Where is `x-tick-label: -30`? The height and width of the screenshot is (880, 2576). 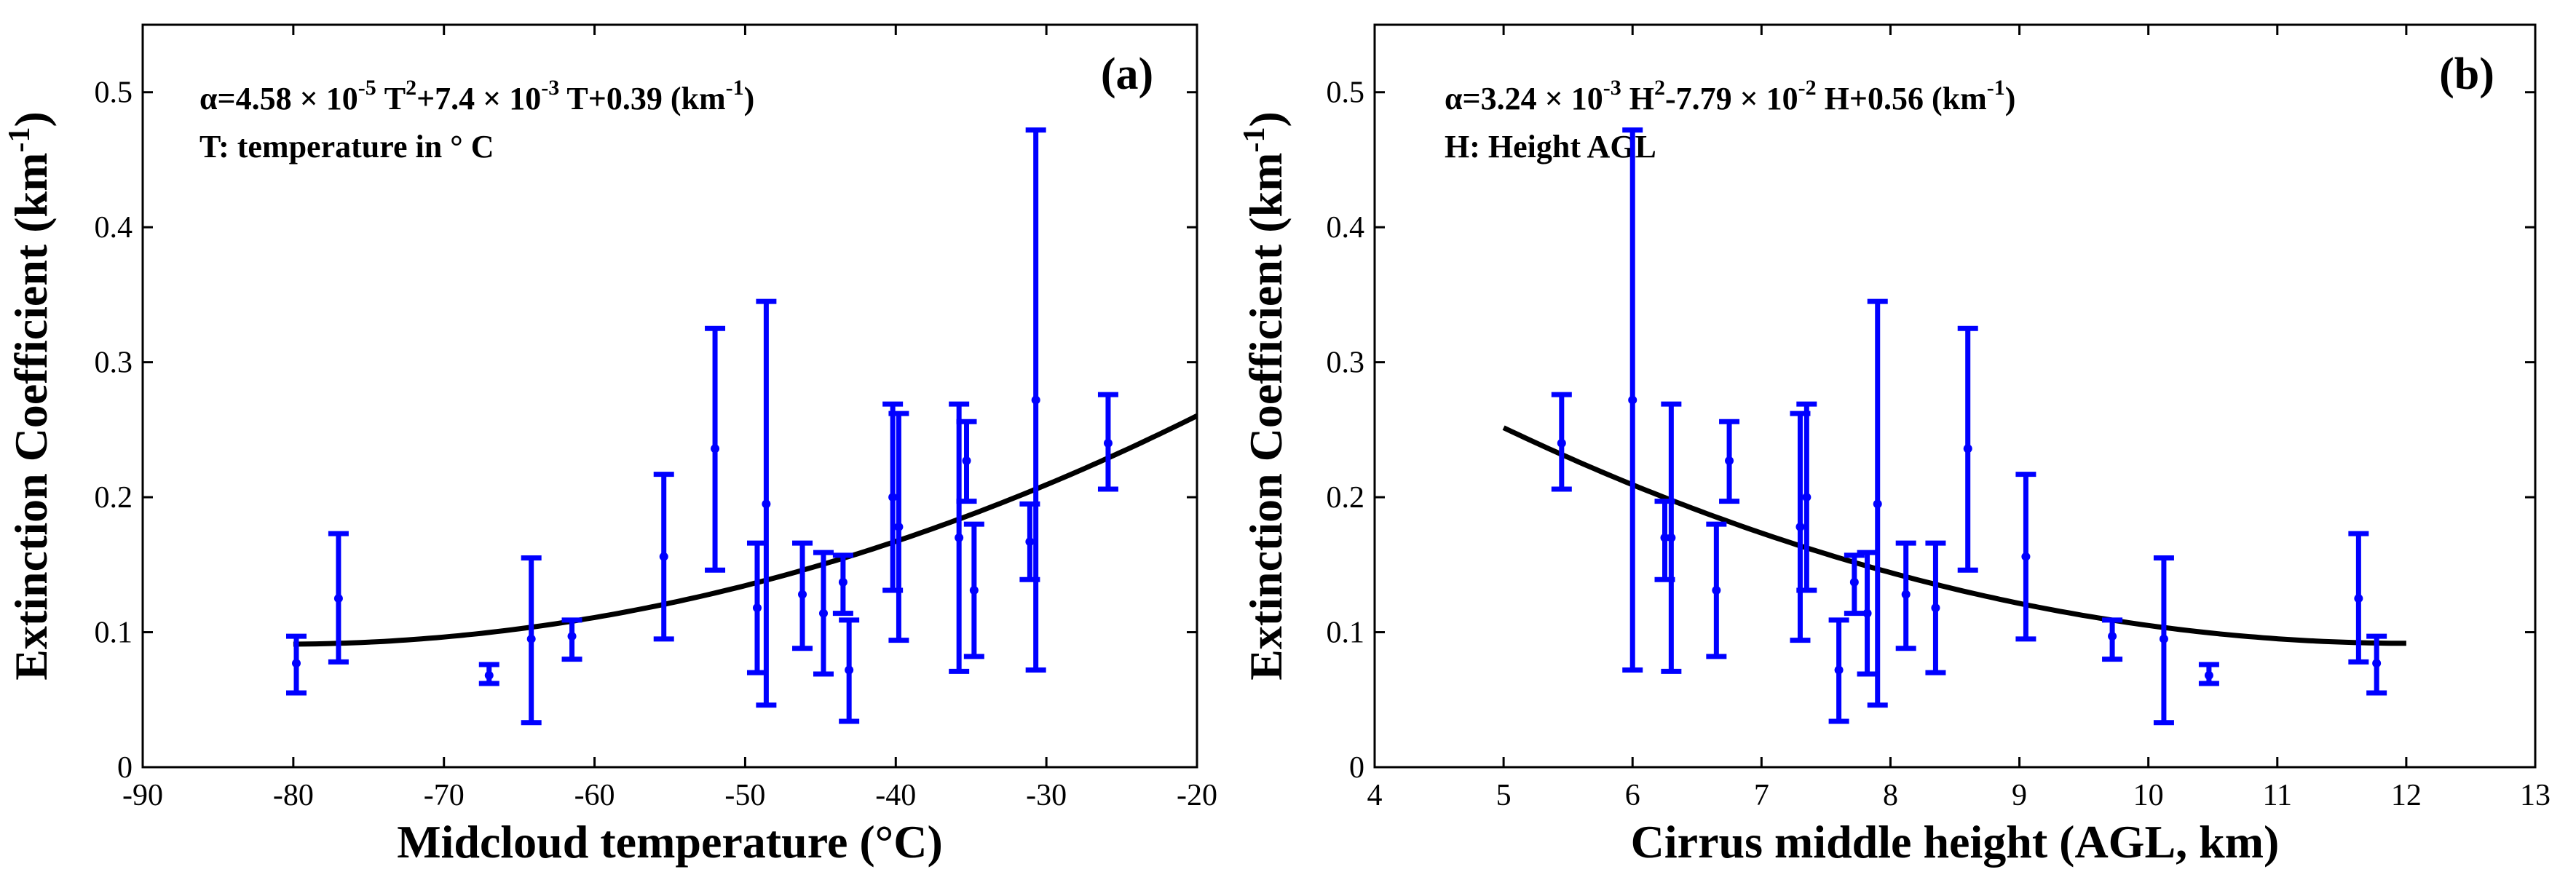 x-tick-label: -30 is located at coordinates (1046, 795).